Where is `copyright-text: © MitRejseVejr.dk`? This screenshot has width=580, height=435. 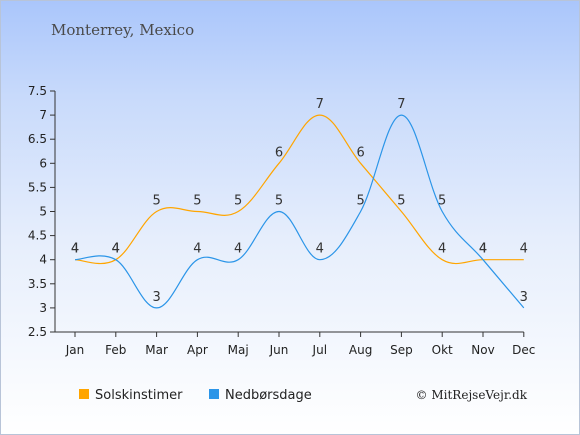
copyright-text: © MitRejseVejr.dk is located at coordinates (472, 395).